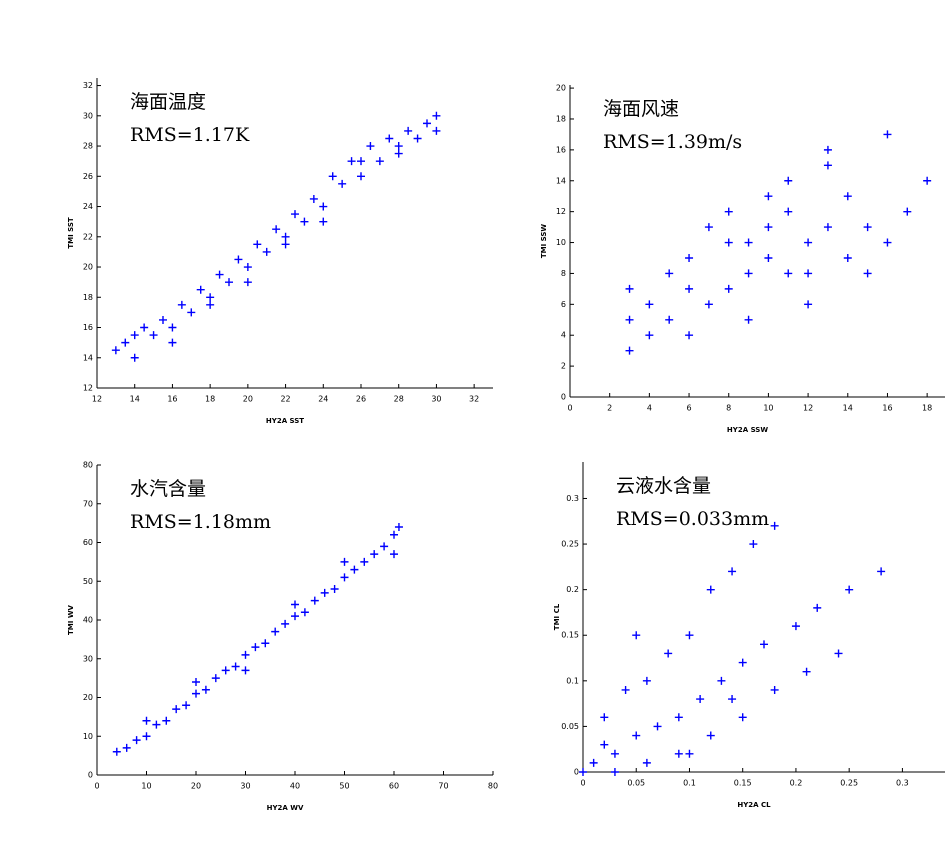 The image size is (947, 865). I want to click on x-tick-label: 26, so click(361, 399).